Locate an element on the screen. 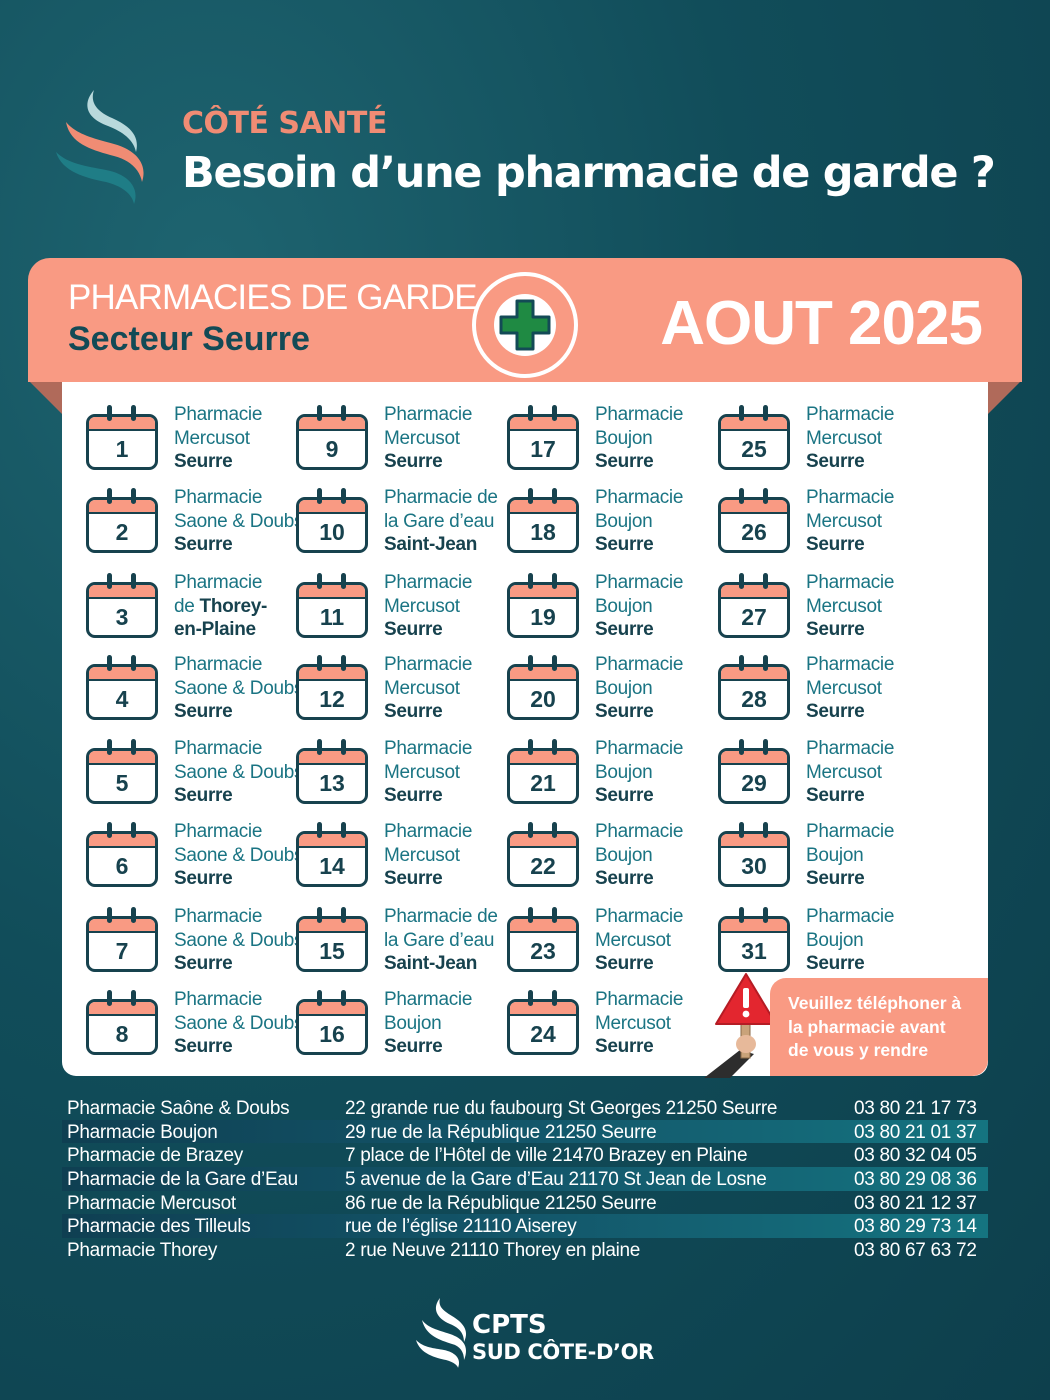 The width and height of the screenshot is (1050, 1400). pharmacy-city: en-Plaine is located at coordinates (215, 629).